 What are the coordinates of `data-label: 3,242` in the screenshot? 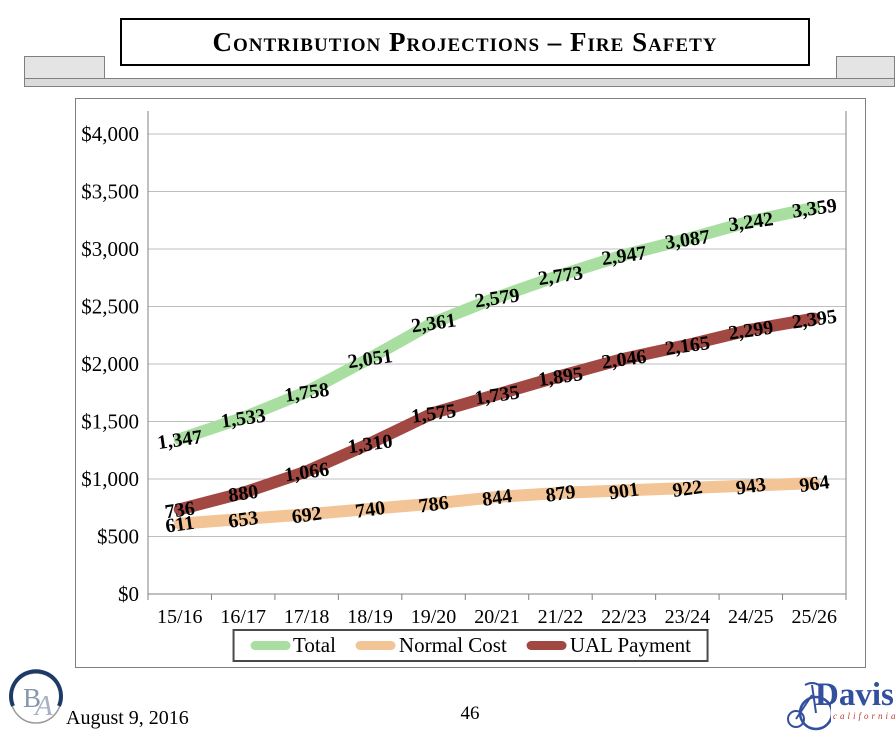 It's located at (751, 222).